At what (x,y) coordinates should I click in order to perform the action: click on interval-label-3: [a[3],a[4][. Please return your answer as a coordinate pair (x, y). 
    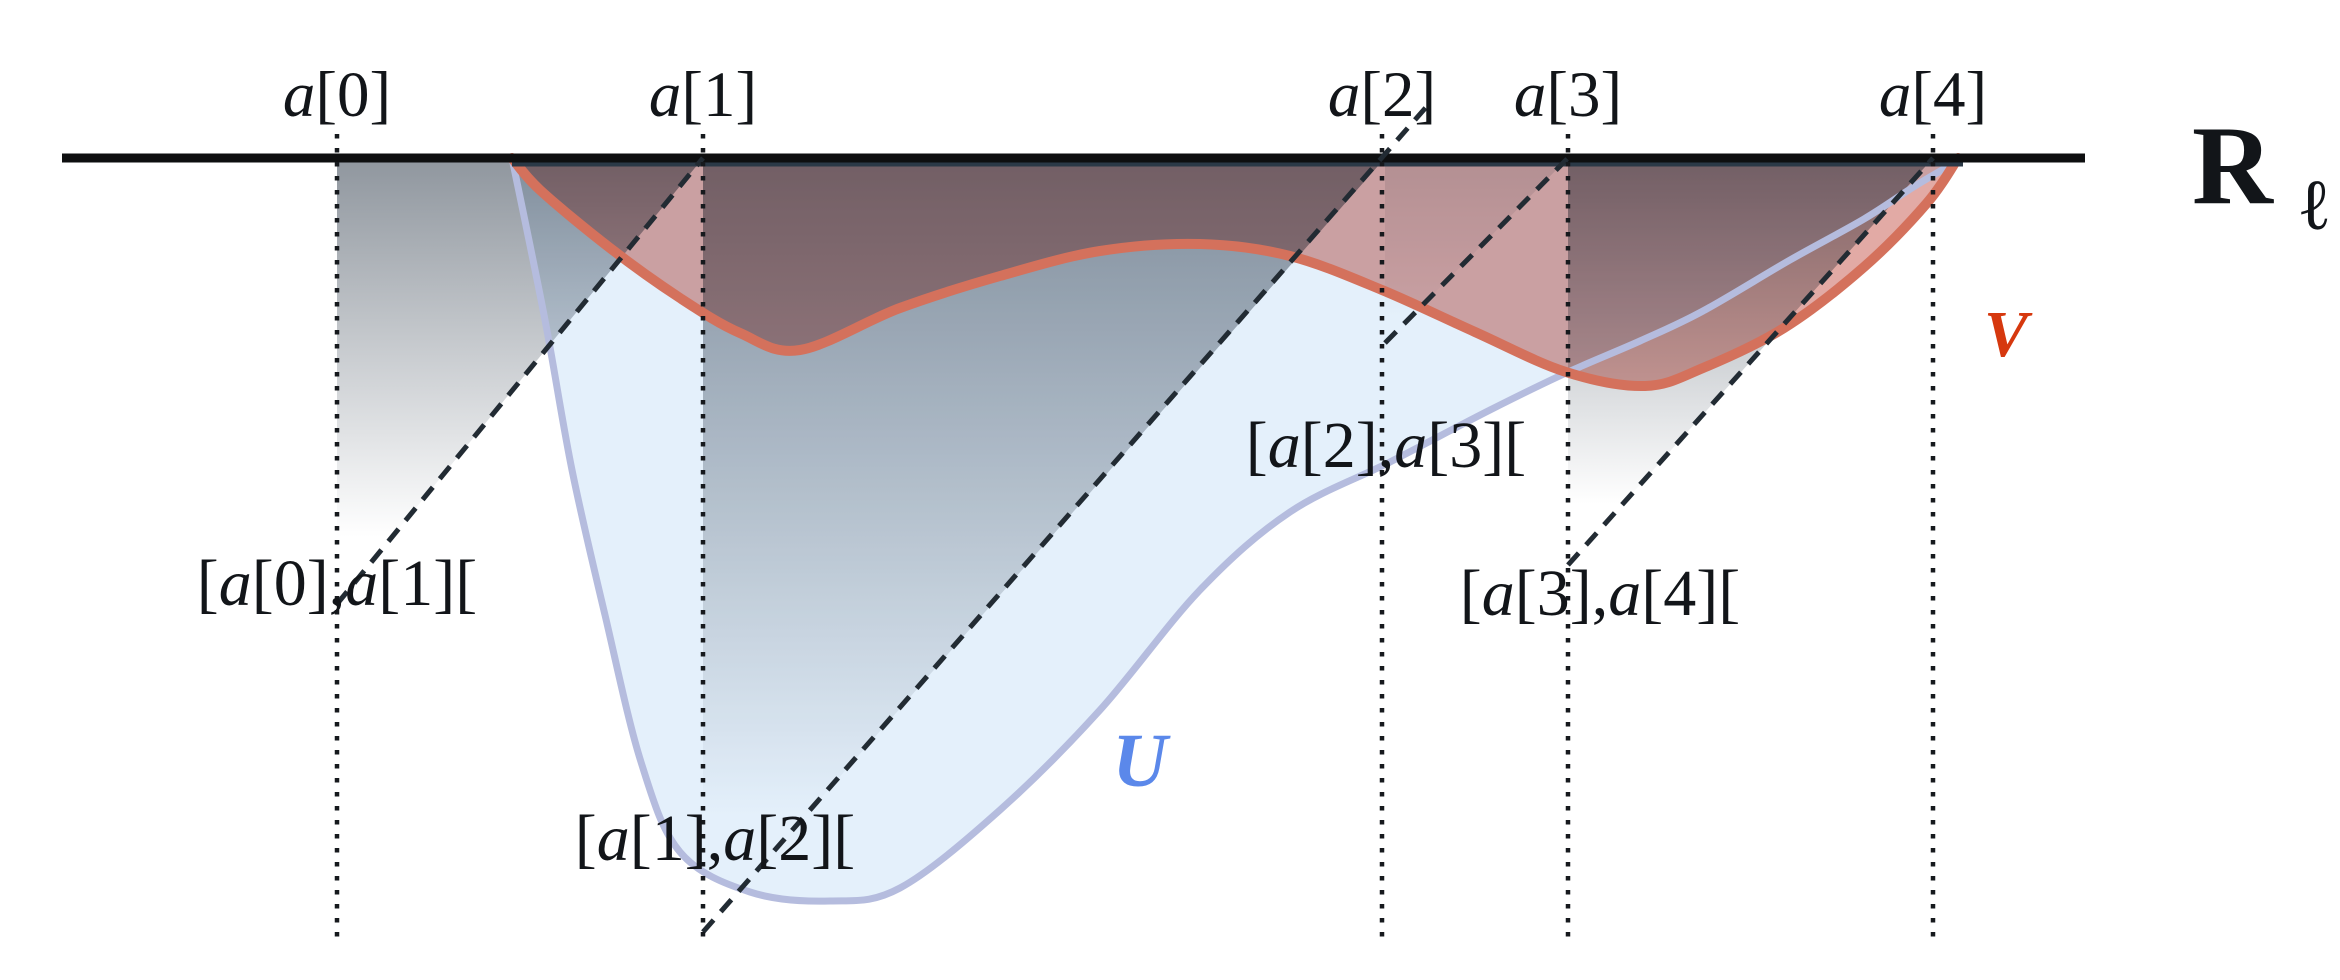
    Looking at the image, I should click on (1600, 593).